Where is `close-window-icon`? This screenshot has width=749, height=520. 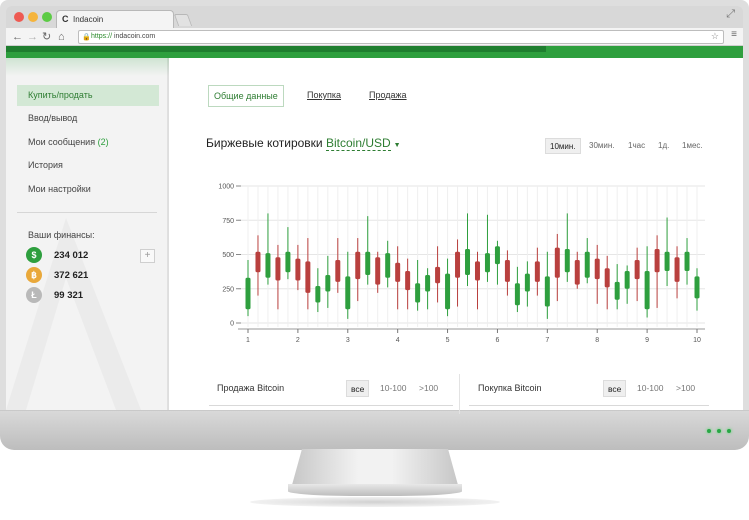
close-window-icon is located at coordinates (19, 17).